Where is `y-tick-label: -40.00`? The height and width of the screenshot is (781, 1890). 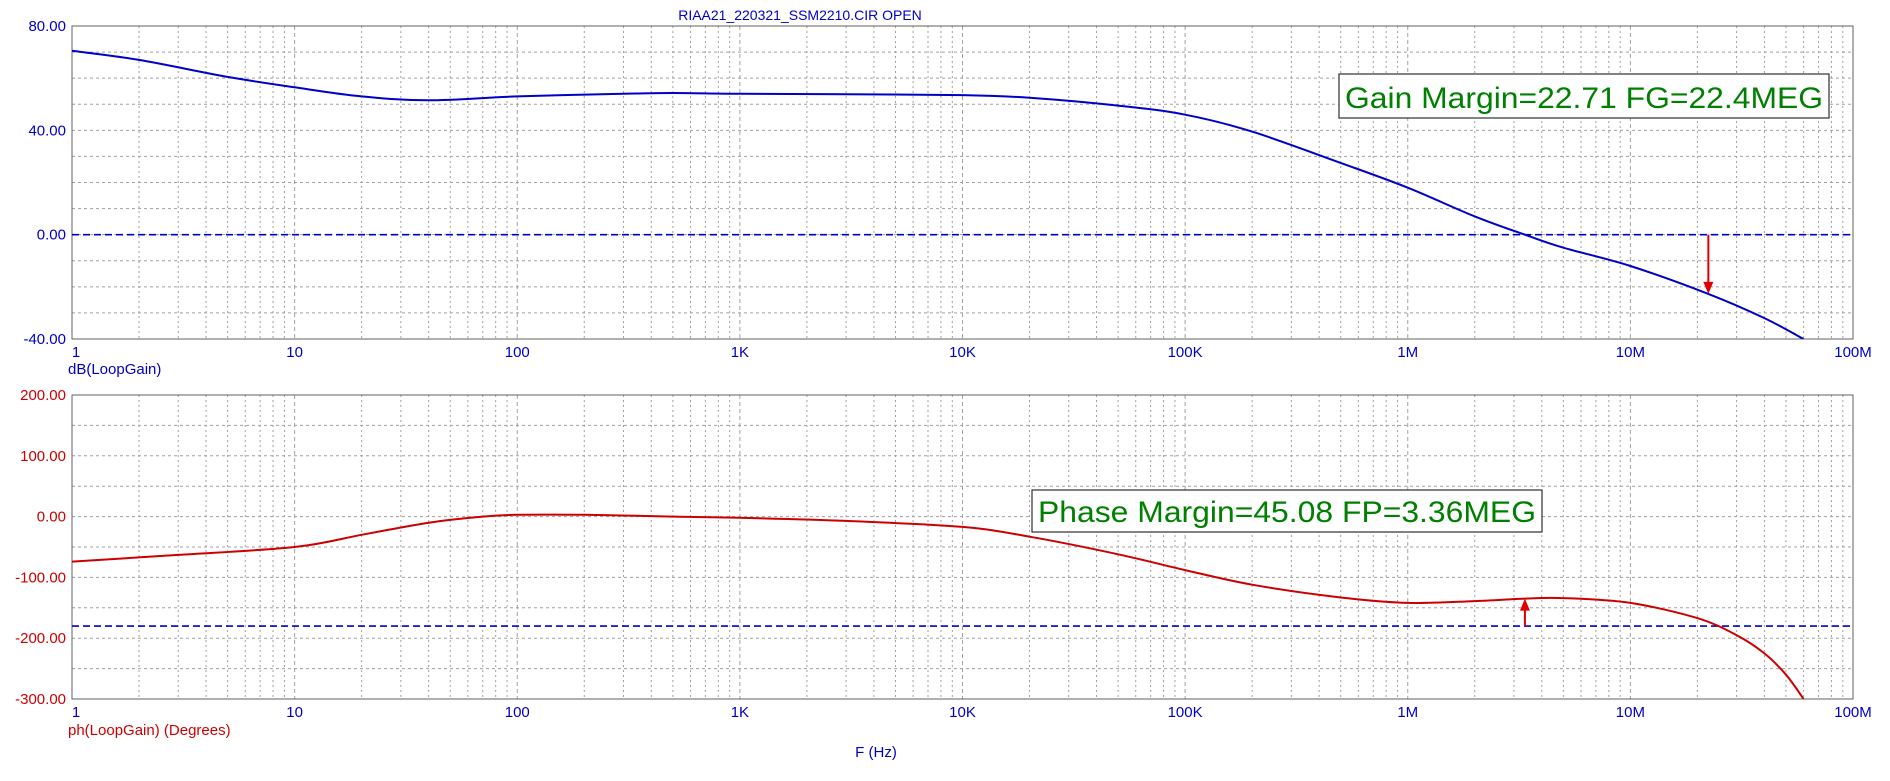 y-tick-label: -40.00 is located at coordinates (44, 339).